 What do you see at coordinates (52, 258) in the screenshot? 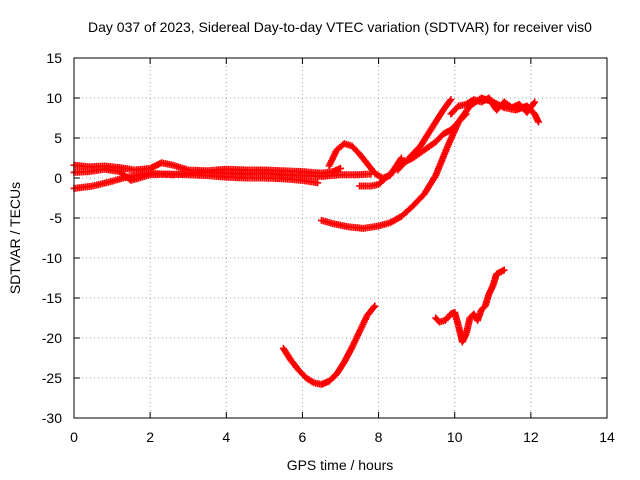
I see `y-tick-label: -10` at bounding box center [52, 258].